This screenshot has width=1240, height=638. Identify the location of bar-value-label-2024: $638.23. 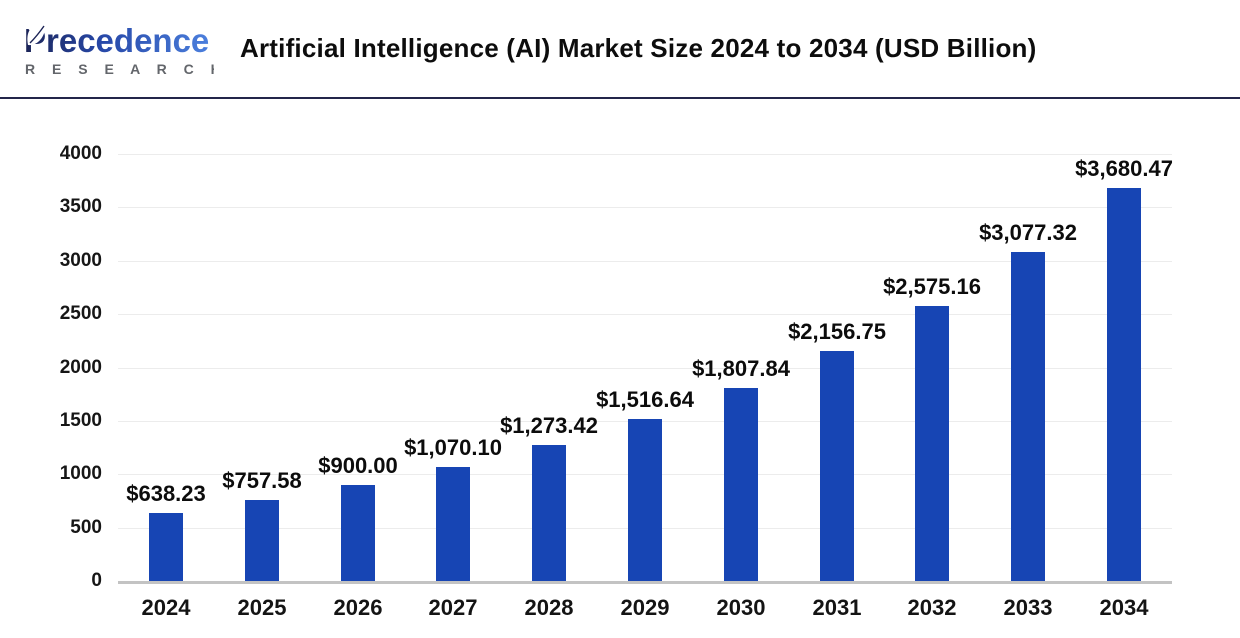
(166, 493).